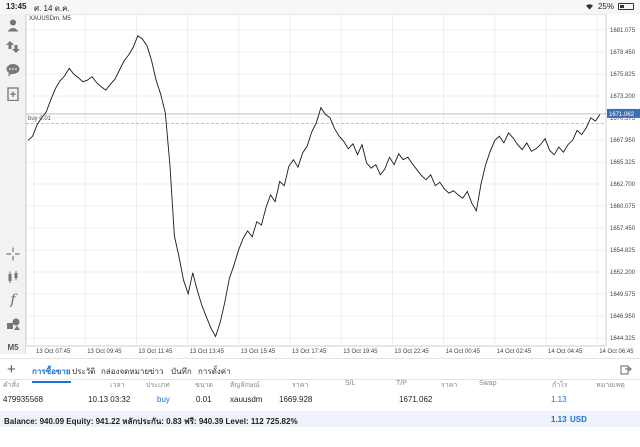  I want to click on x-tick-label: 14 Oct 04:45, so click(565, 351).